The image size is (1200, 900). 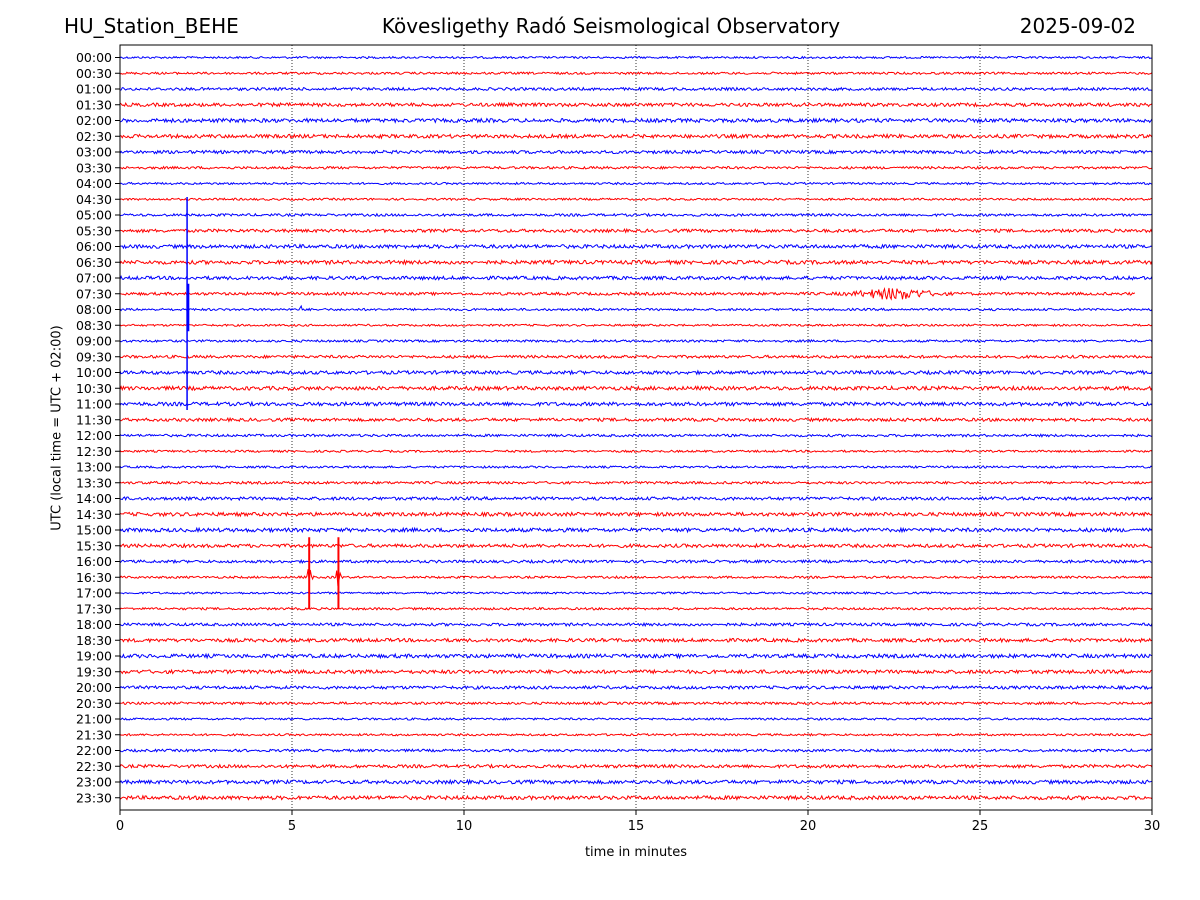 I want to click on y-tick-label: 00:30, so click(x=94, y=73).